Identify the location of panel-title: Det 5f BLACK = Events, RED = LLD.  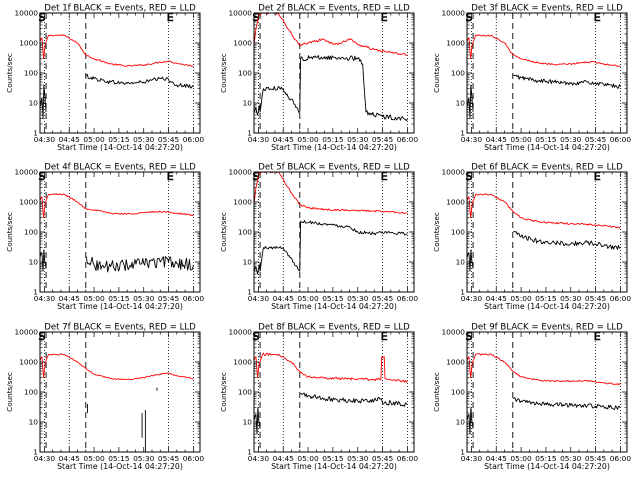
(334, 168).